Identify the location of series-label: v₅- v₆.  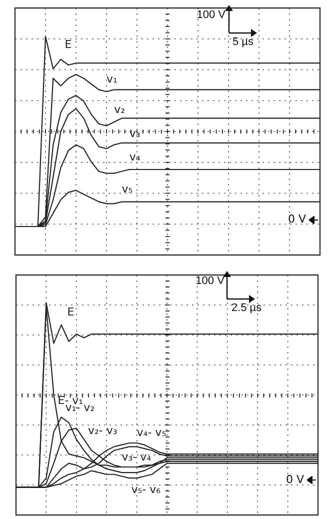
(146, 489).